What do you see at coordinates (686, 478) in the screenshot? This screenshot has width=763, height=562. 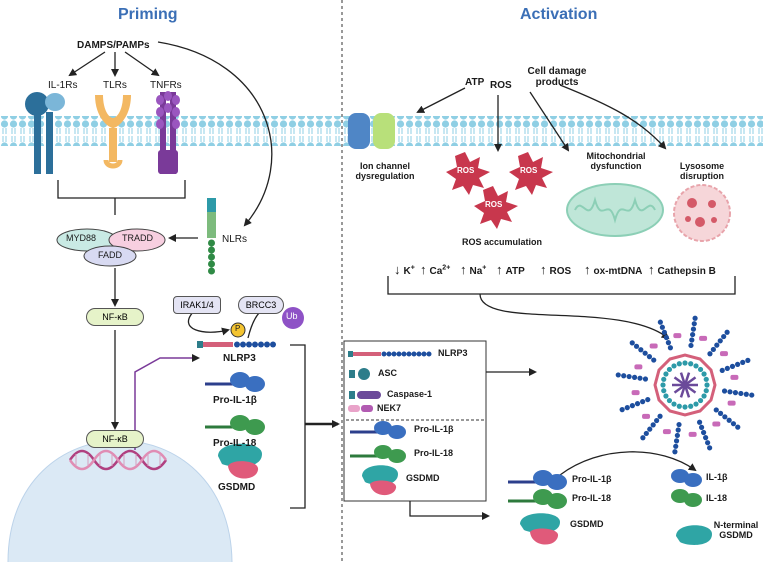 I see `il1b-molecule` at bounding box center [686, 478].